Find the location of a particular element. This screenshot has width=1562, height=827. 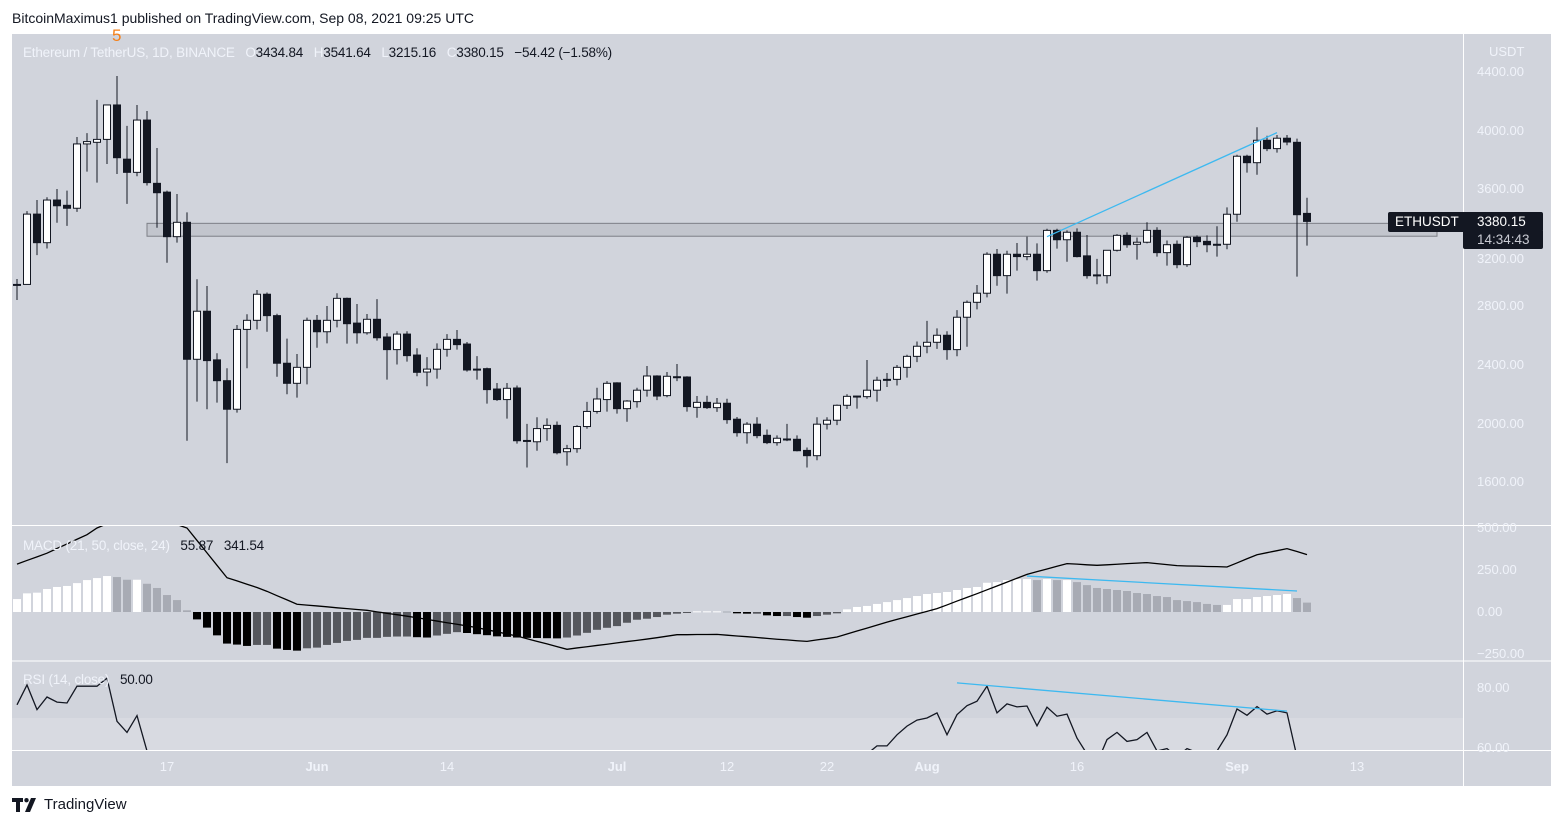

high-label: H is located at coordinates (318, 52).